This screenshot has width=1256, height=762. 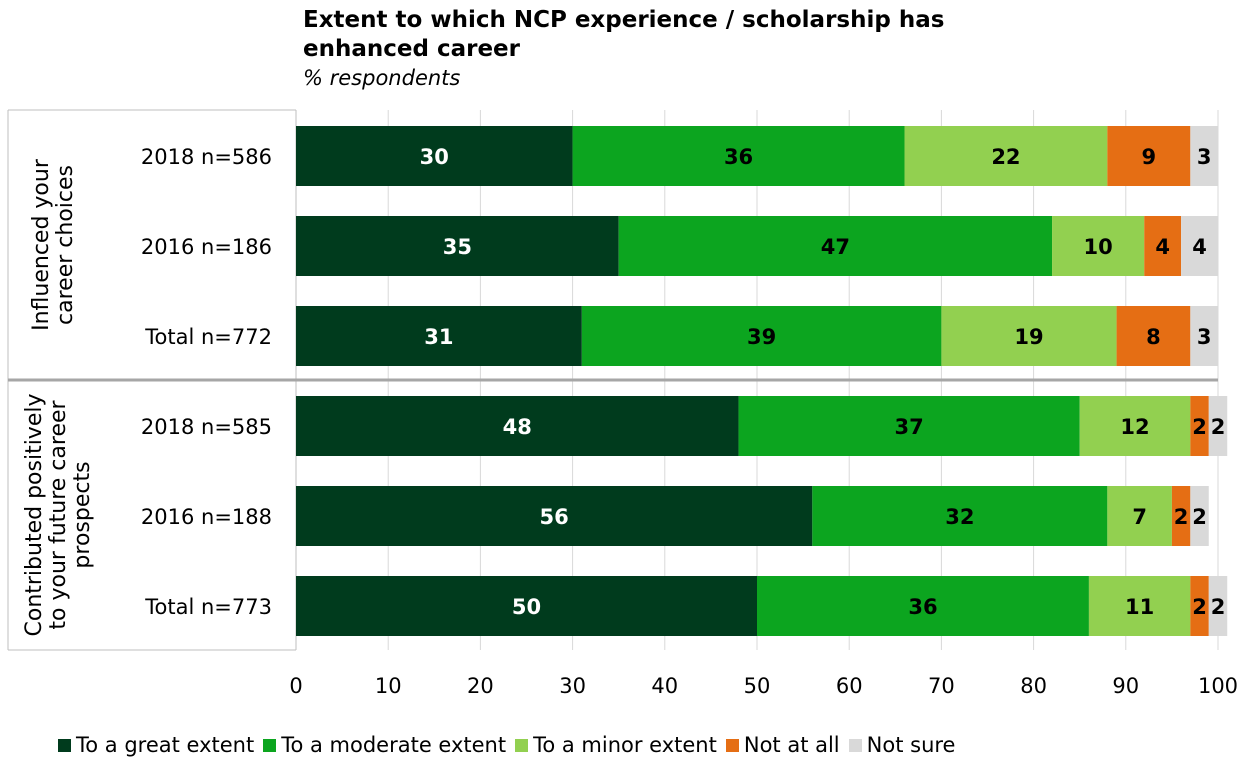 I want to click on legend-label: To a great extent, so click(x=165, y=745).